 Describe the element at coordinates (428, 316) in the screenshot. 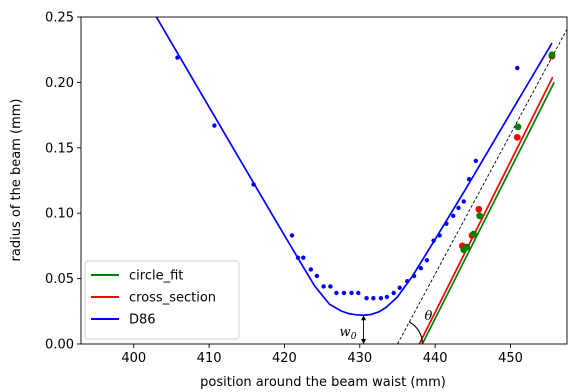

I see `theta-label: θ` at that location.